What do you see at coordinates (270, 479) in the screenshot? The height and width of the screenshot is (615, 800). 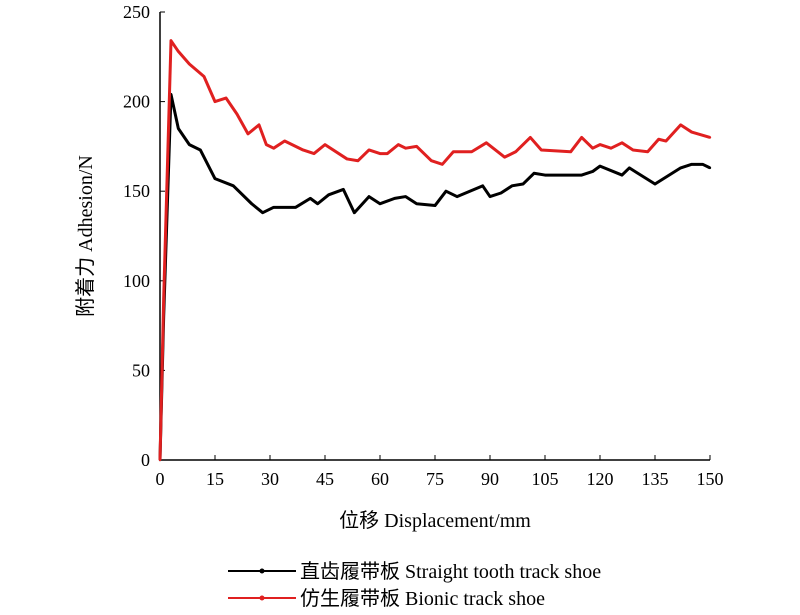 I see `x-tick-label: 30` at bounding box center [270, 479].